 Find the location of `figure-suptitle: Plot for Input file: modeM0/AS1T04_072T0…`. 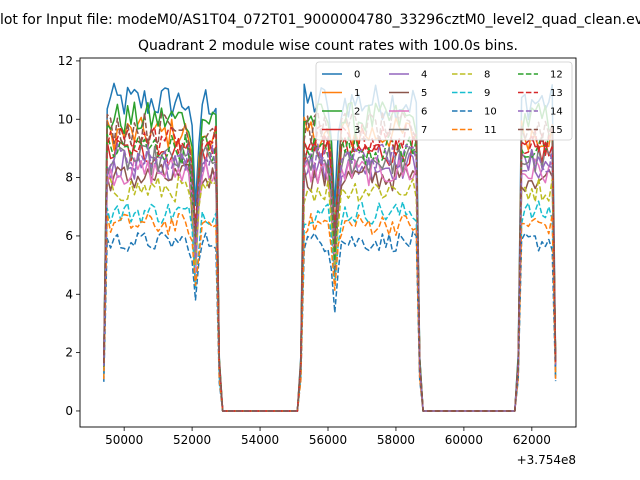

figure-suptitle: Plot for Input file: modeM0/AS1T04_072T0… is located at coordinates (320, 20).